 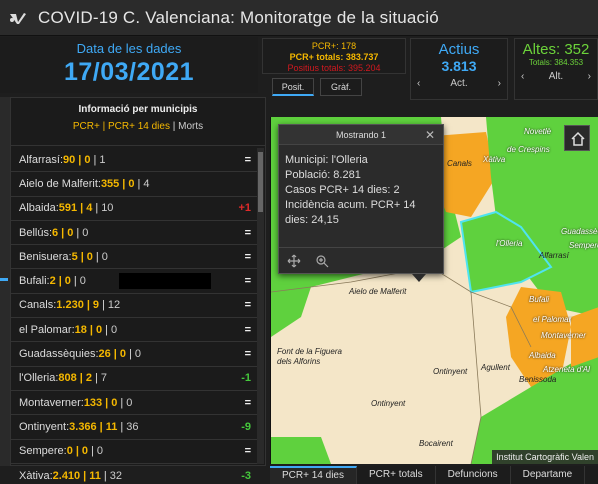 What do you see at coordinates (246, 426) in the screenshot?
I see `row-trend: -9` at bounding box center [246, 426].